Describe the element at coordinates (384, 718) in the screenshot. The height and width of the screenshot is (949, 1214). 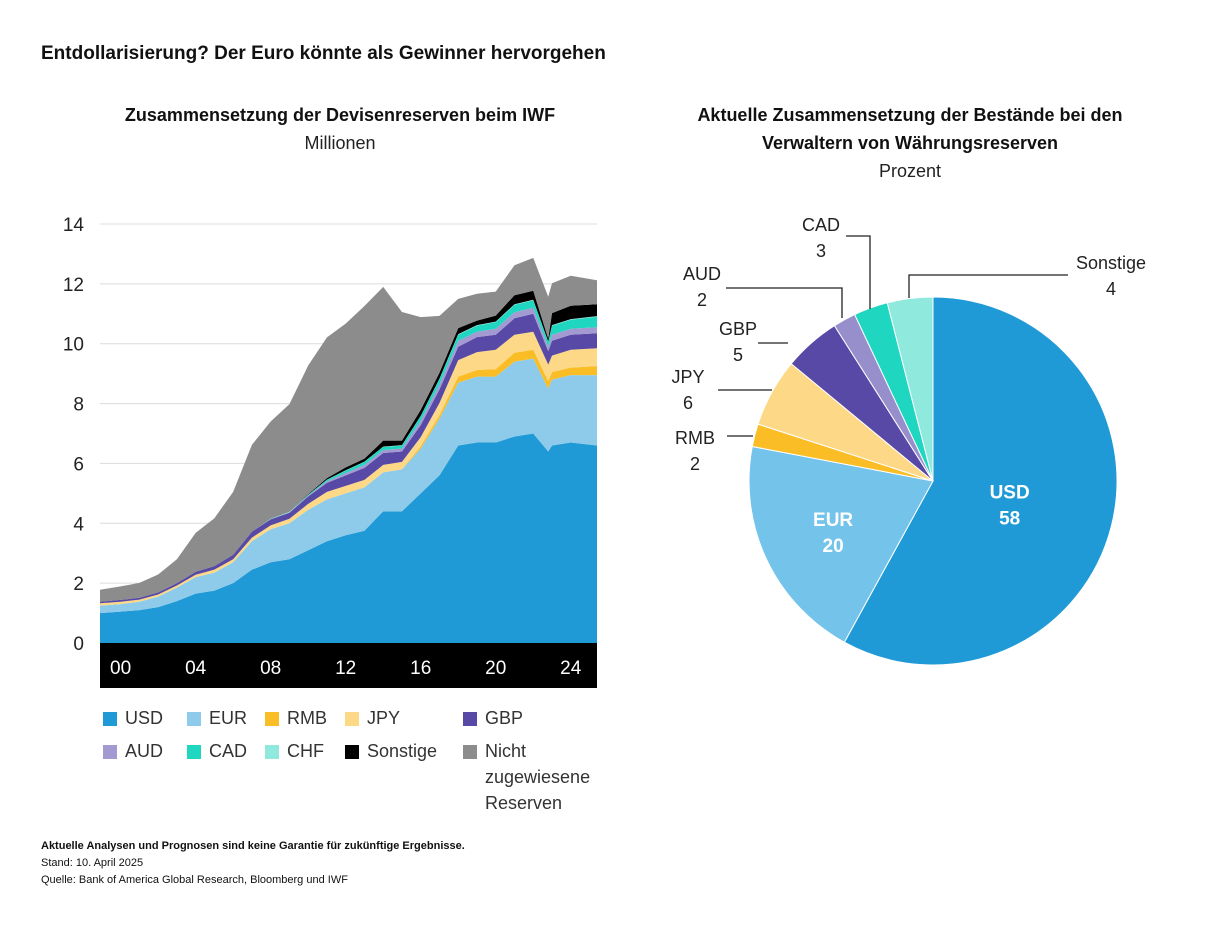
I see `legend-label: JPY` at that location.